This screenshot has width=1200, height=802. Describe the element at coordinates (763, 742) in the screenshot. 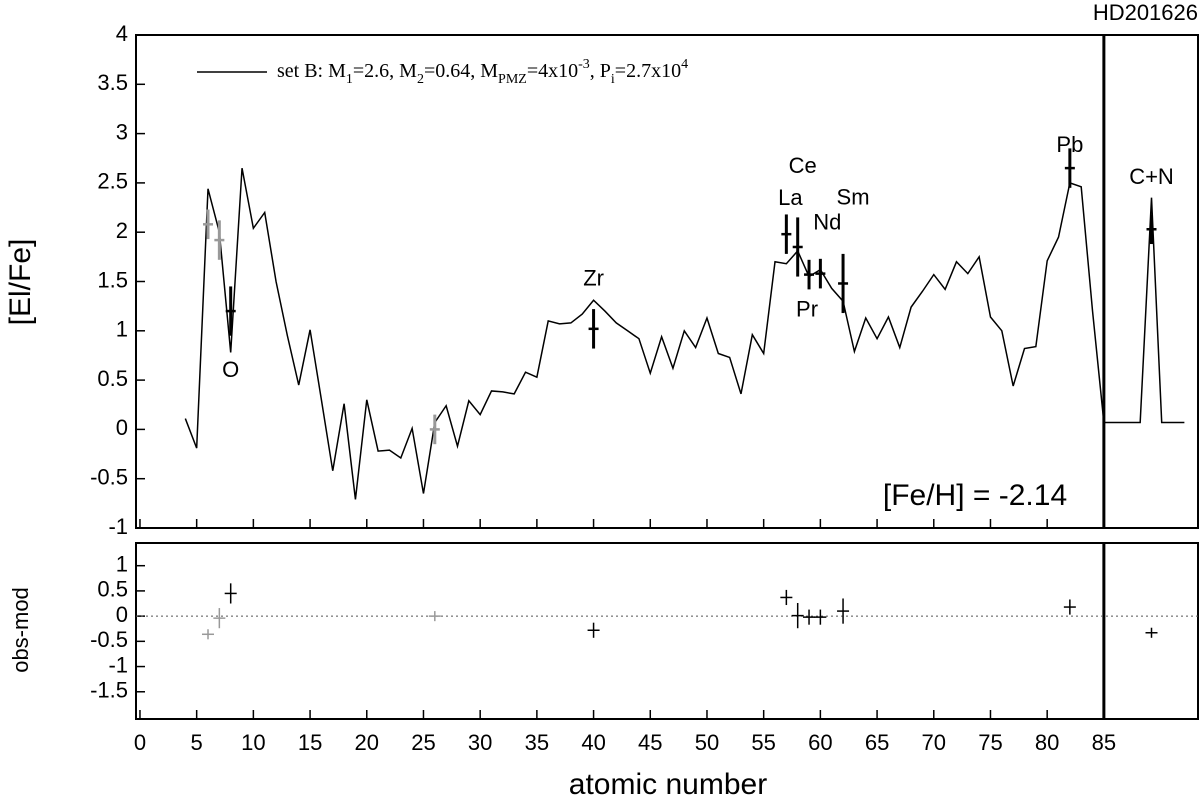

I see `x-tick-label: 55` at that location.